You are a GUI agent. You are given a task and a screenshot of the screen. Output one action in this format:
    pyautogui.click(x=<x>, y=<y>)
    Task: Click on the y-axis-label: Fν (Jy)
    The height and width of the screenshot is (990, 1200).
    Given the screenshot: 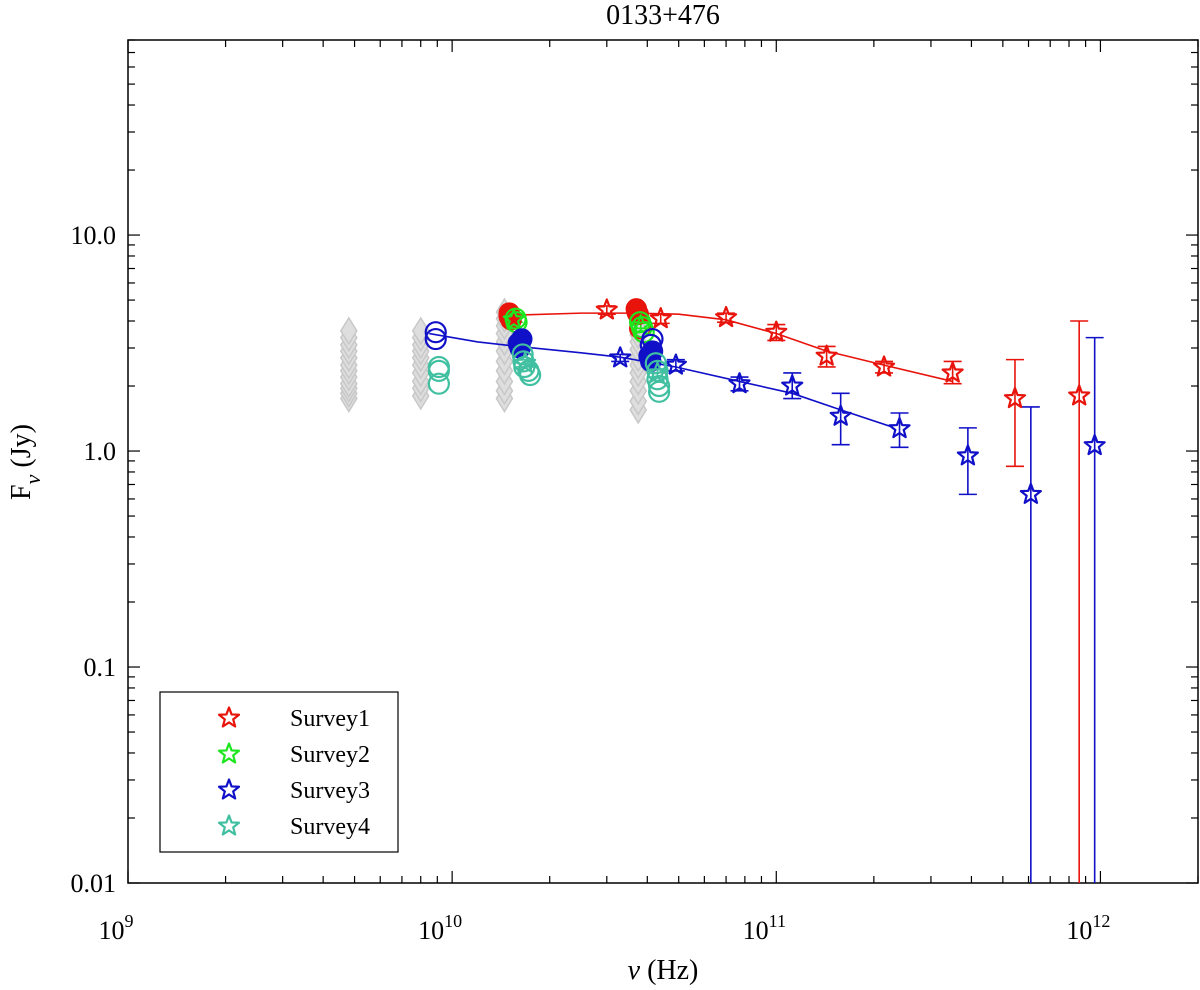 What is the action you would take?
    pyautogui.click(x=25, y=462)
    